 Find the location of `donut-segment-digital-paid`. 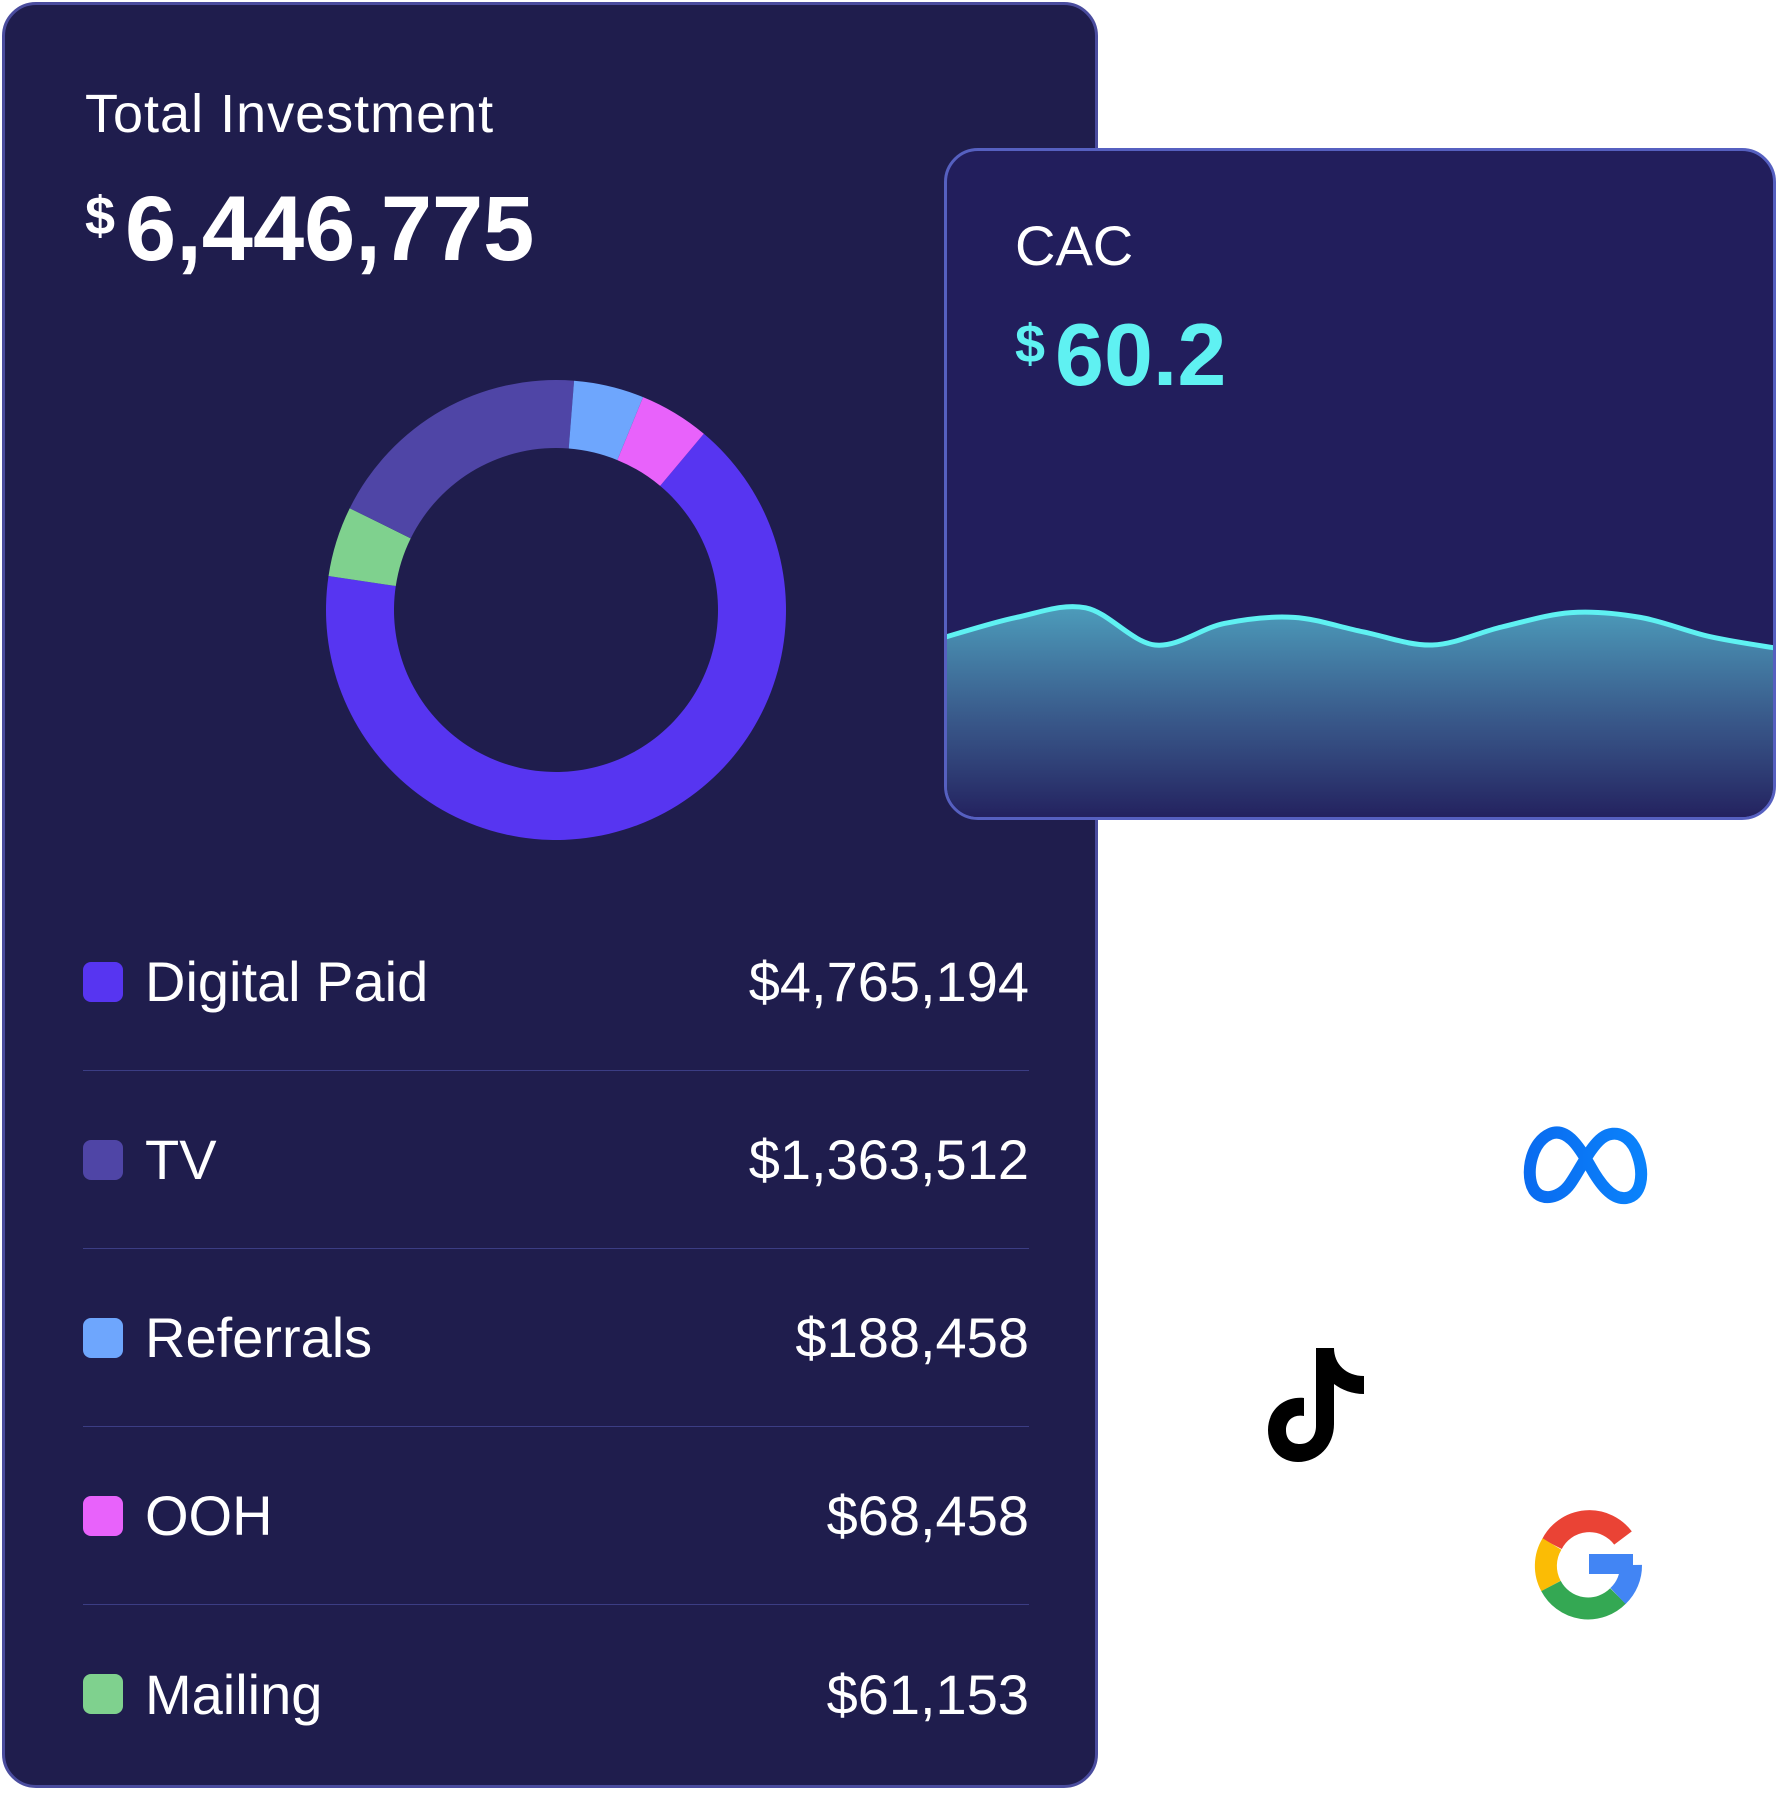

donut-segment-digital-paid is located at coordinates (556, 636).